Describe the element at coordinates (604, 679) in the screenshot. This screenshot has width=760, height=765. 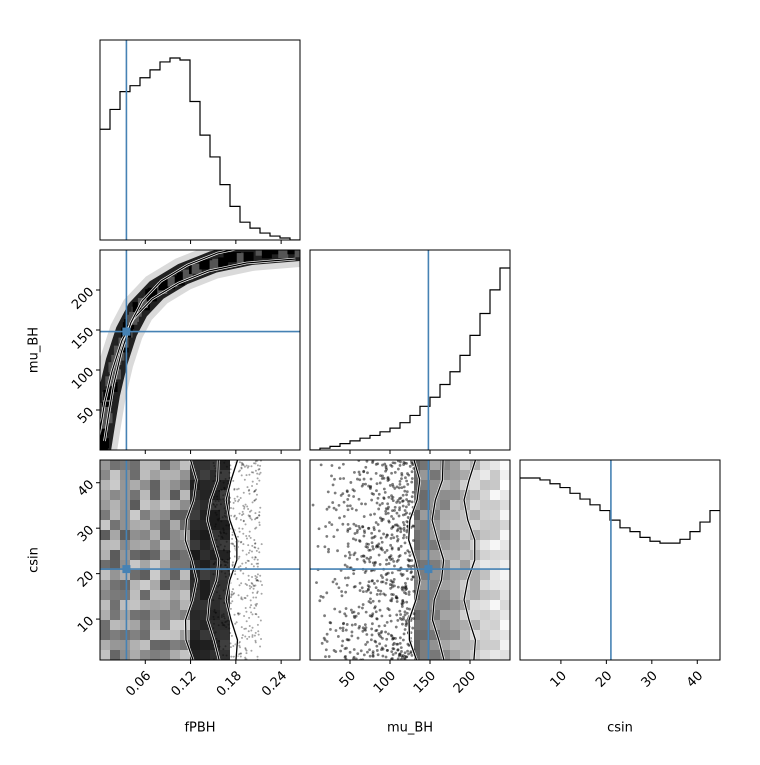
I see `x-tick-label-csin: 20` at that location.